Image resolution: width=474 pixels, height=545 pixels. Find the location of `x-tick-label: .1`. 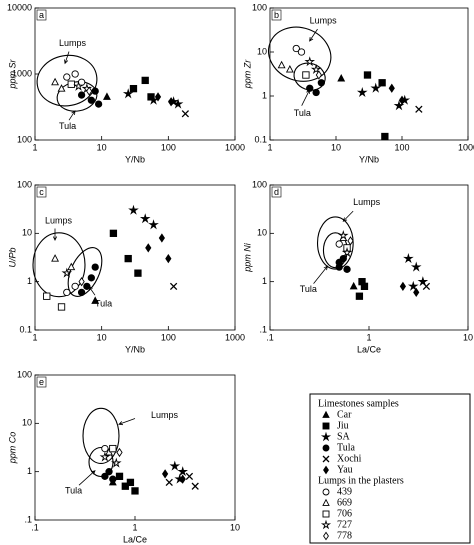

x-tick-label: .1 is located at coordinates (270, 337).